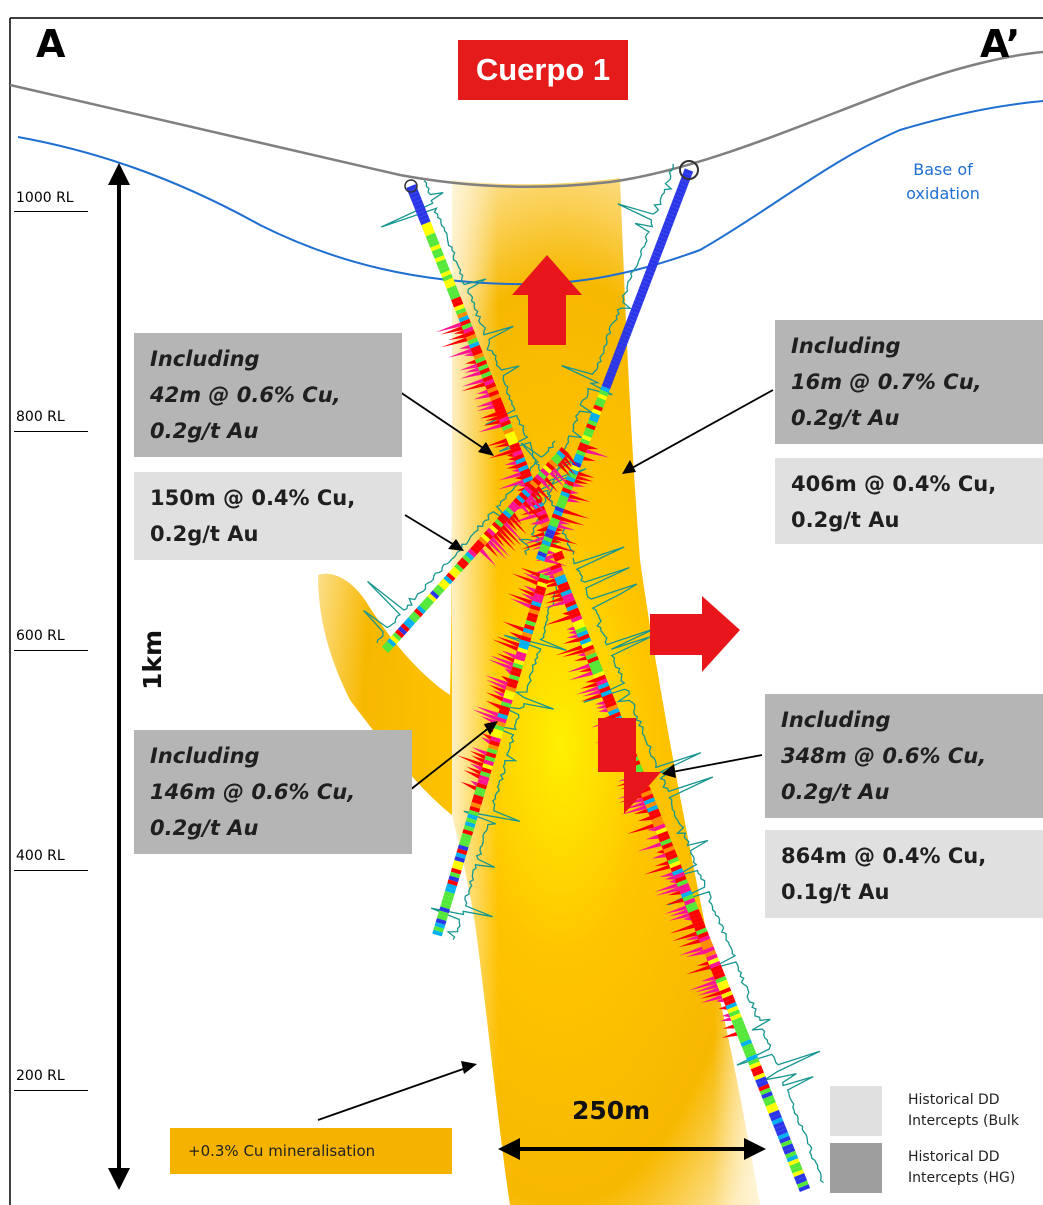 The width and height of the screenshot is (1043, 1205). I want to click on intercept-lower-right-hg: Including 348m @ 0.6% Cu, 0.2g/t Au, so click(904, 756).